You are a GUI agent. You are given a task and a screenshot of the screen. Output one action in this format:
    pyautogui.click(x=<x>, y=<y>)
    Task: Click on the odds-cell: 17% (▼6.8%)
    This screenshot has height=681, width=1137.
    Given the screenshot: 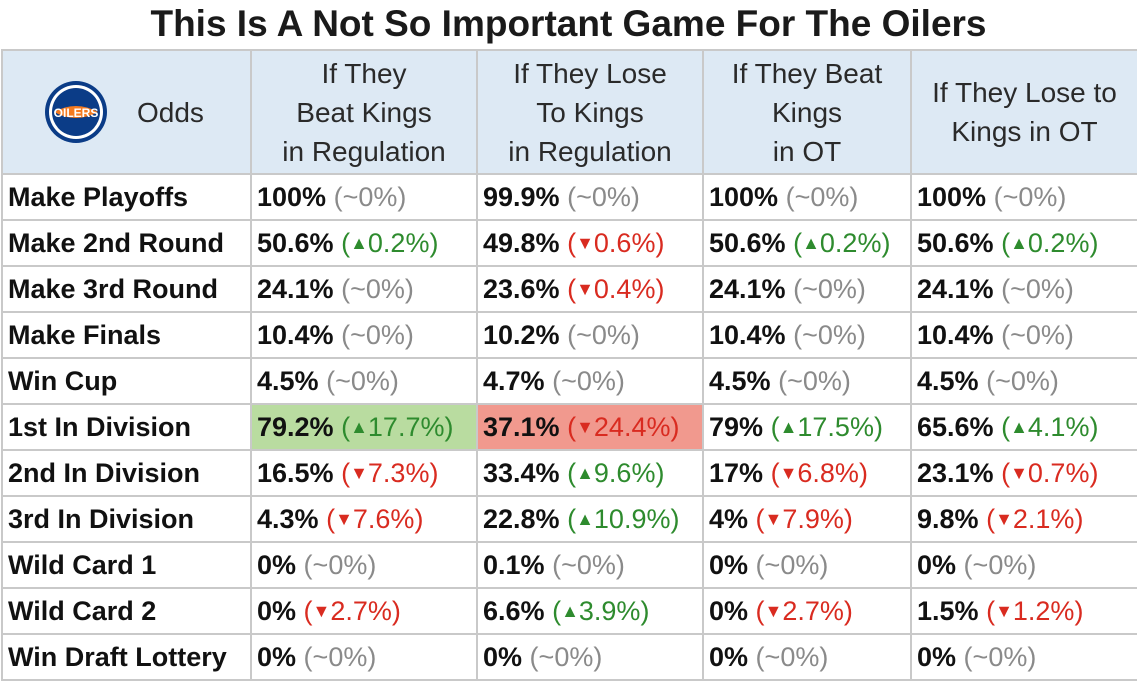 What is the action you would take?
    pyautogui.click(x=807, y=473)
    